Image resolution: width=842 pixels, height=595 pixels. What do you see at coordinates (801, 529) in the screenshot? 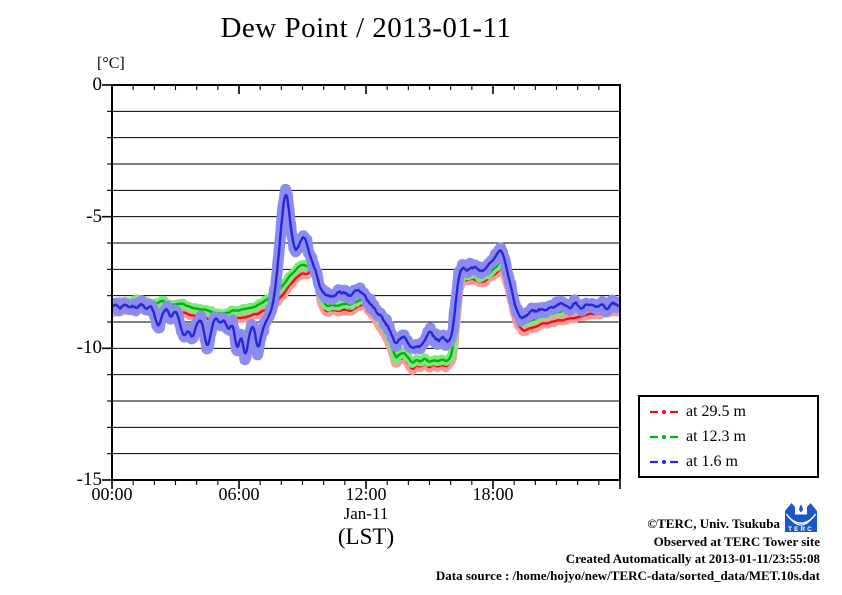
I see `terc-logo-text: TERC` at bounding box center [801, 529].